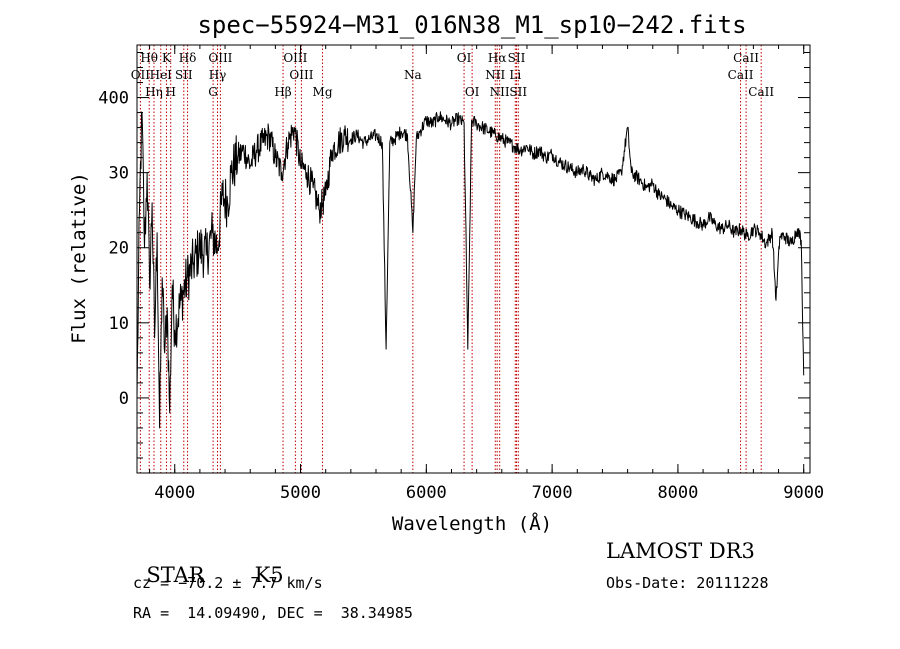 The width and height of the screenshot is (900, 649). I want to click on y-tick-label: 20, so click(119, 249).